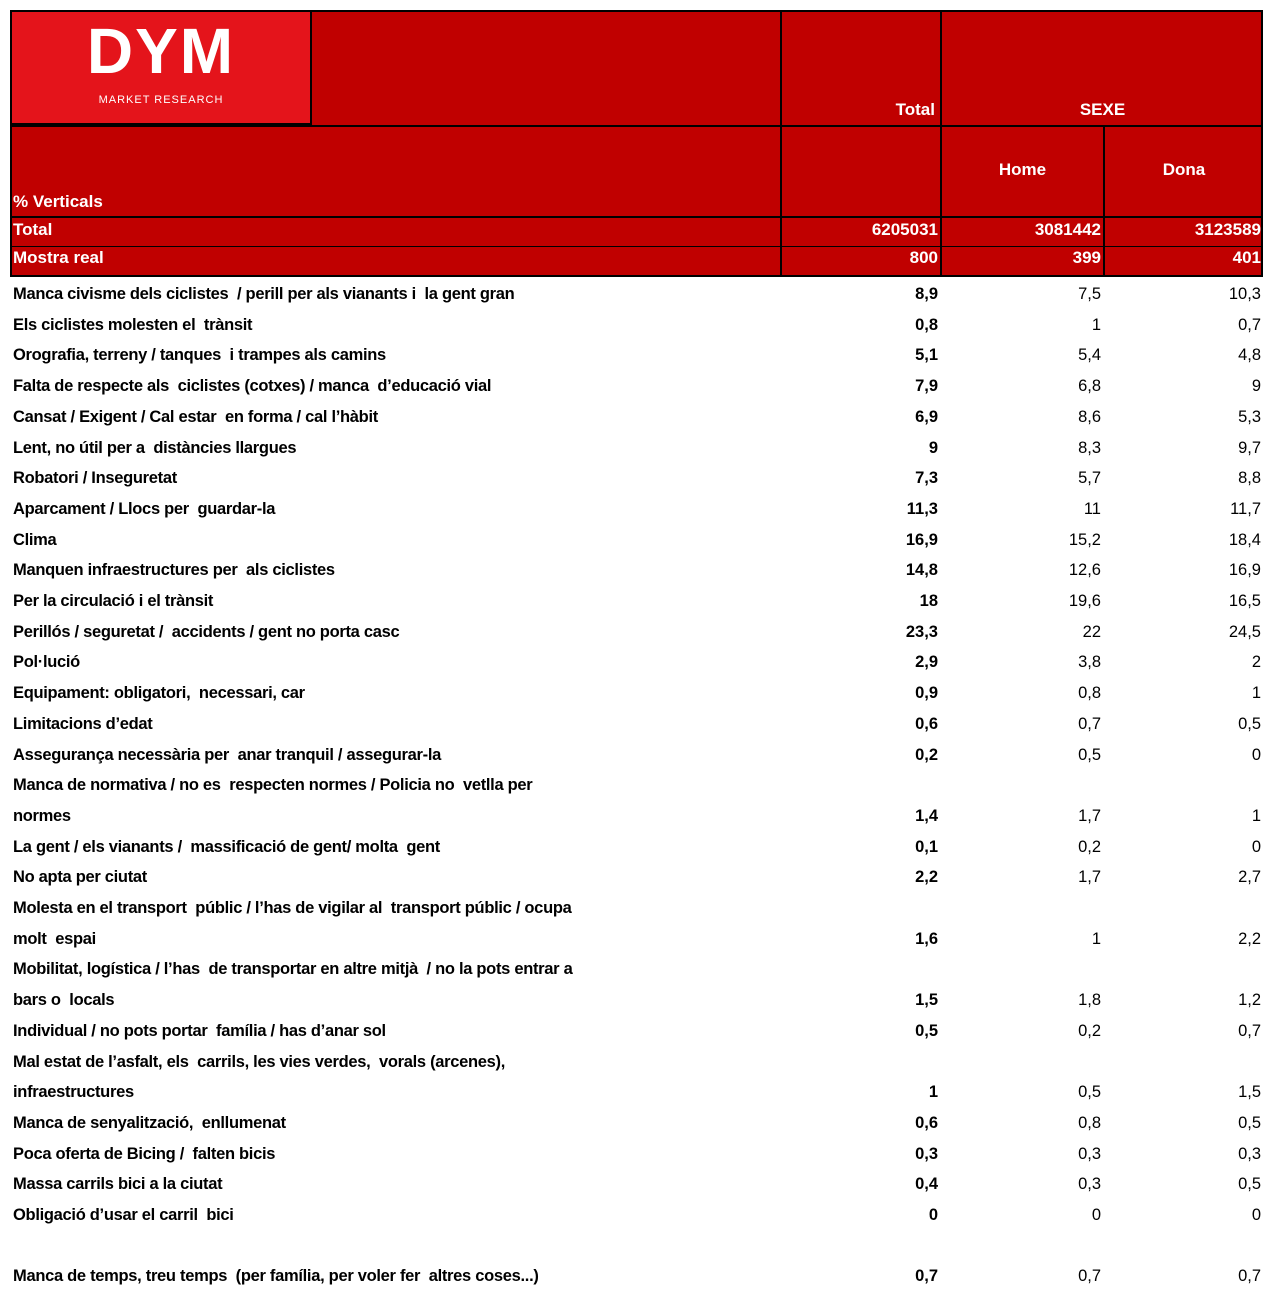 This screenshot has width=1265, height=1292. I want to click on group-header: SEXE, so click(1102, 109).